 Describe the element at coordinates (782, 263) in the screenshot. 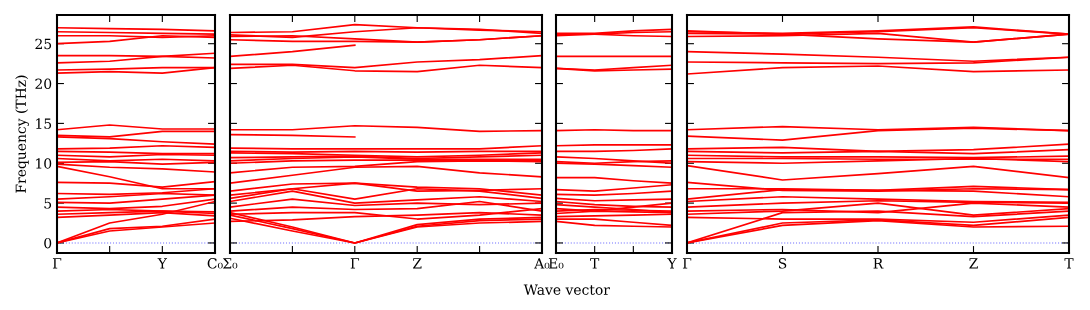

I see `x-tick-label: S` at that location.